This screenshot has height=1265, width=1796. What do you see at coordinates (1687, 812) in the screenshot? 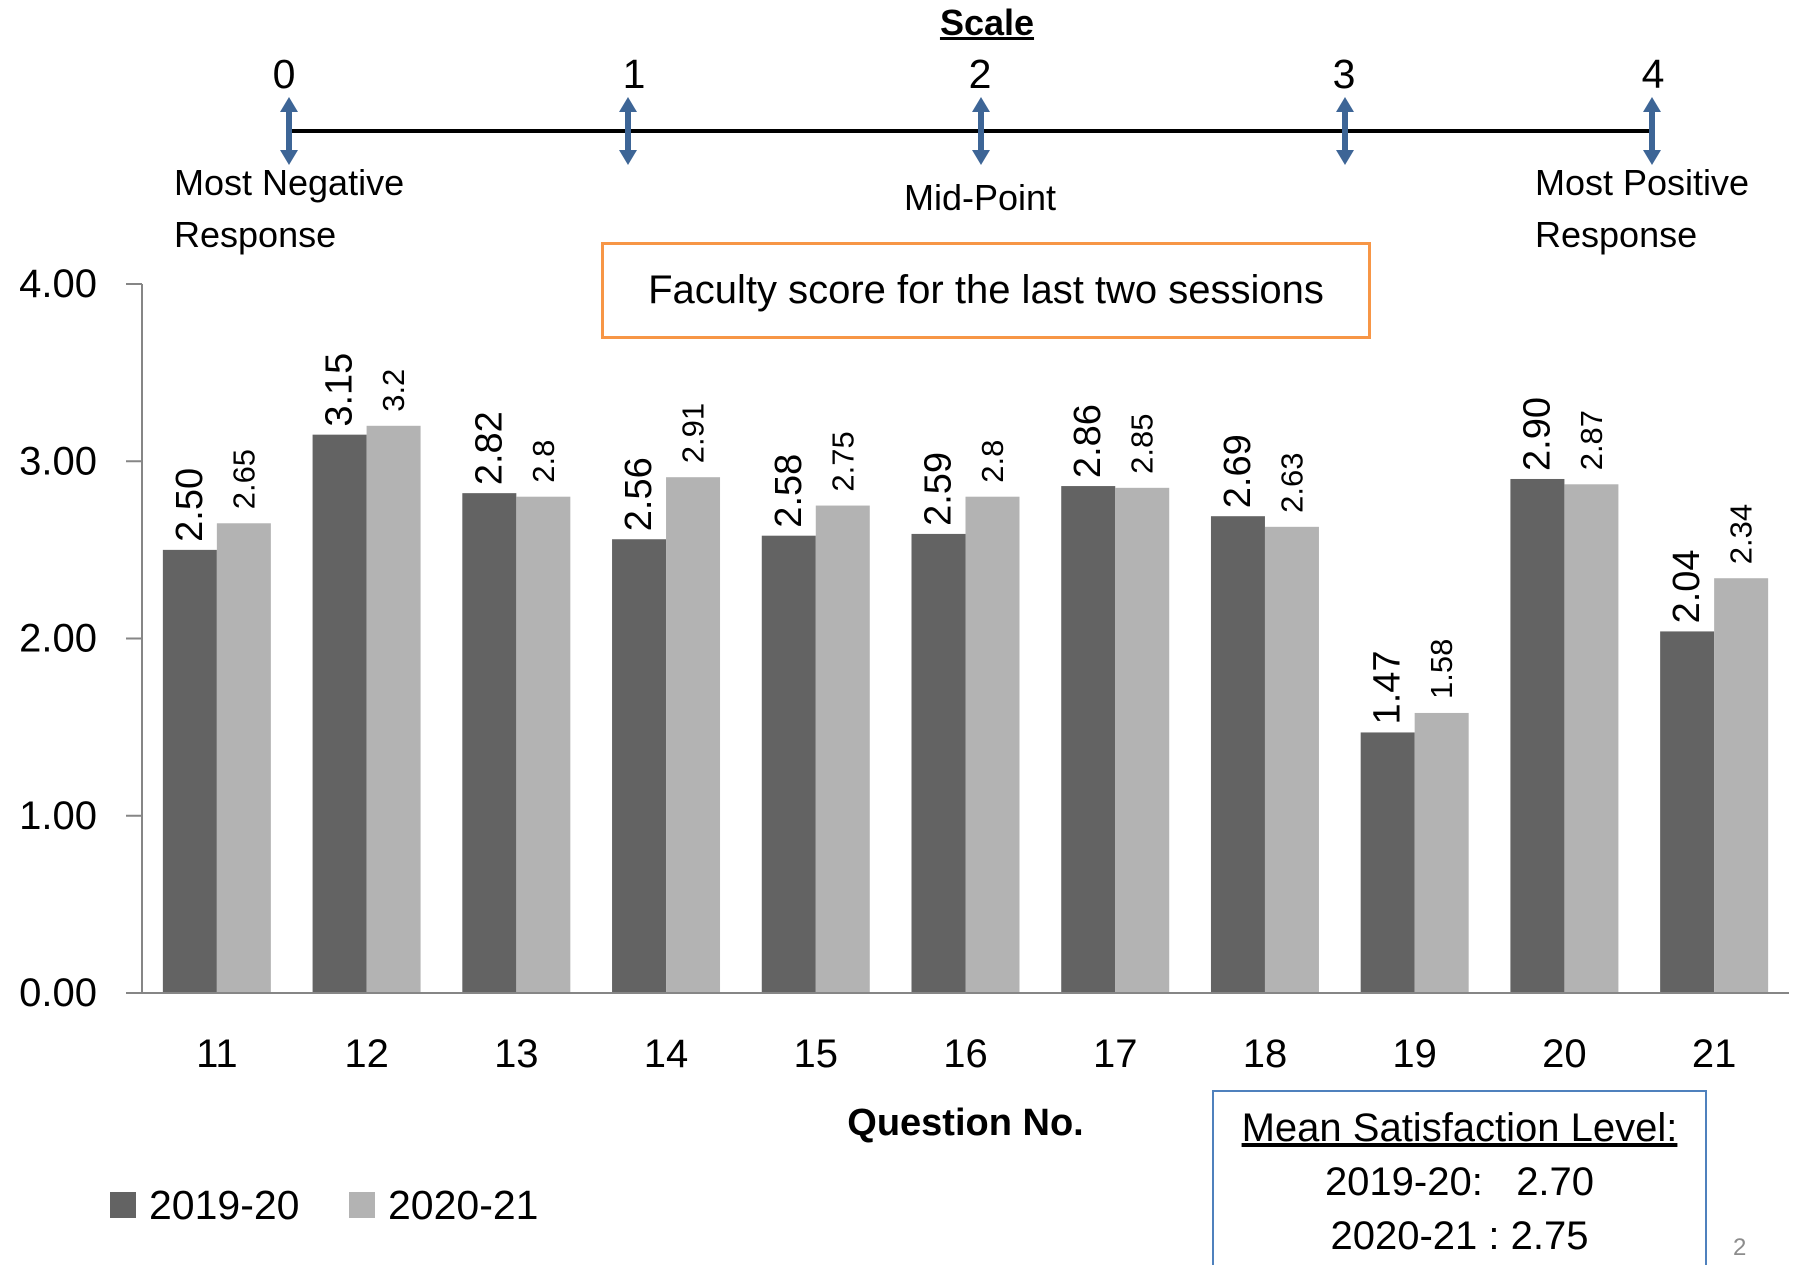
I see `bar-2019-20-q21` at bounding box center [1687, 812].